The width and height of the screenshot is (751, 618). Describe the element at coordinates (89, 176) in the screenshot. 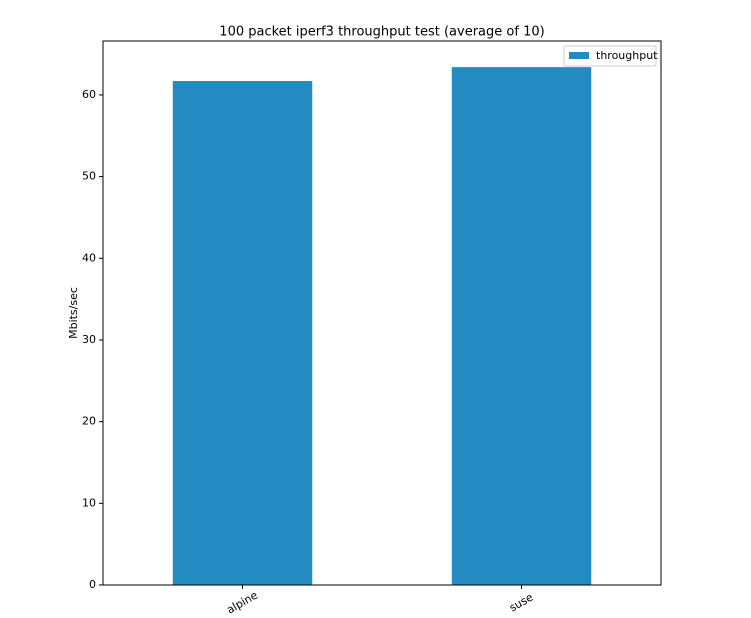

I see `y-tick-label: 50` at that location.